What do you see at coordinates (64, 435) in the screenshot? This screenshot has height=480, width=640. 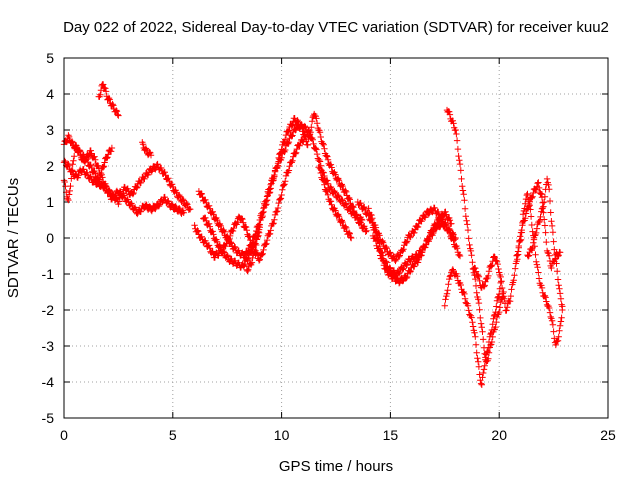 I see `x-tick-label: 0` at bounding box center [64, 435].